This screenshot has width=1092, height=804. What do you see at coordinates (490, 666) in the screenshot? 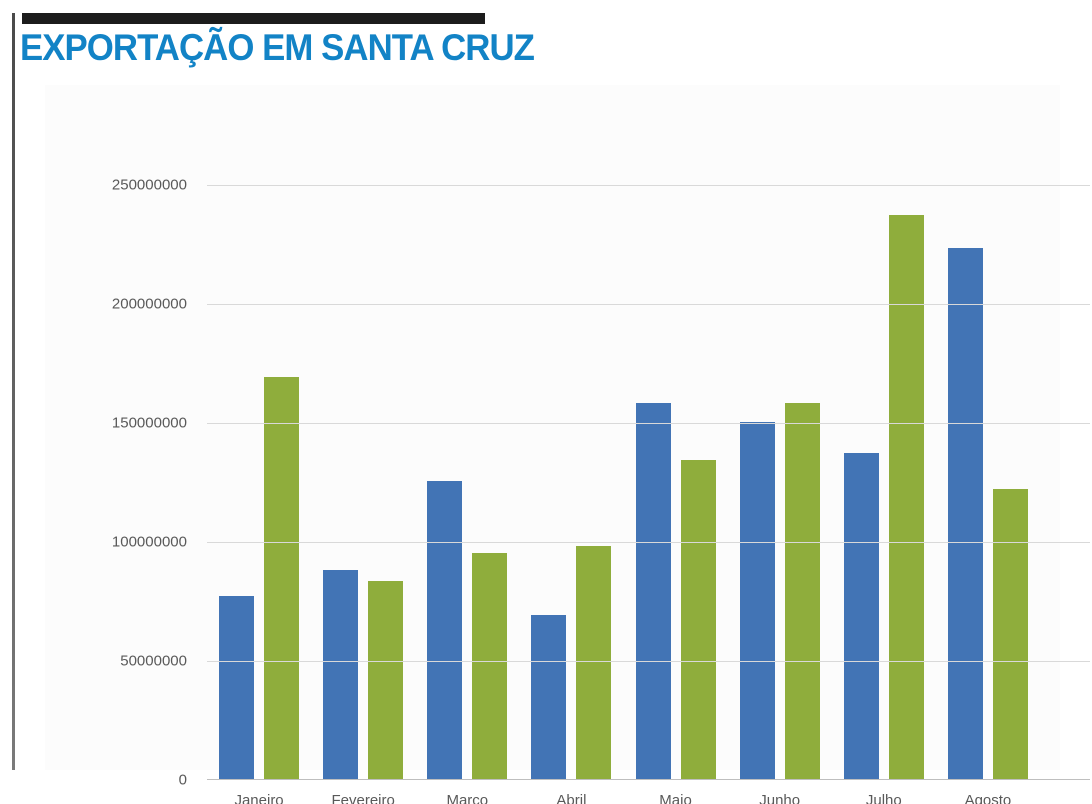
I see `bar-2025-março` at bounding box center [490, 666].